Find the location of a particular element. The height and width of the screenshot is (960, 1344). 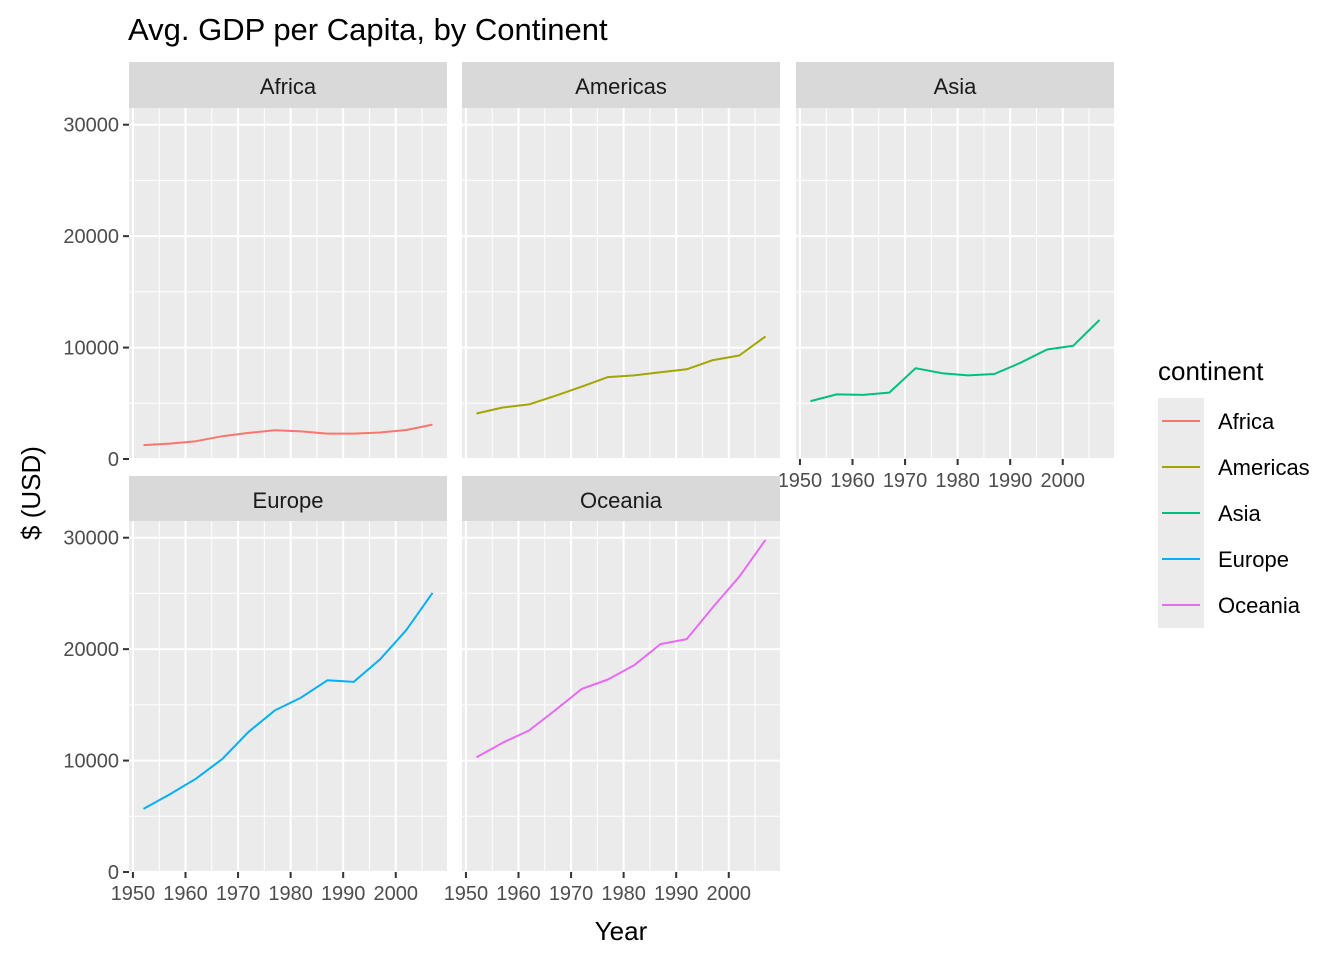

panel-background-asia is located at coordinates (955, 283).